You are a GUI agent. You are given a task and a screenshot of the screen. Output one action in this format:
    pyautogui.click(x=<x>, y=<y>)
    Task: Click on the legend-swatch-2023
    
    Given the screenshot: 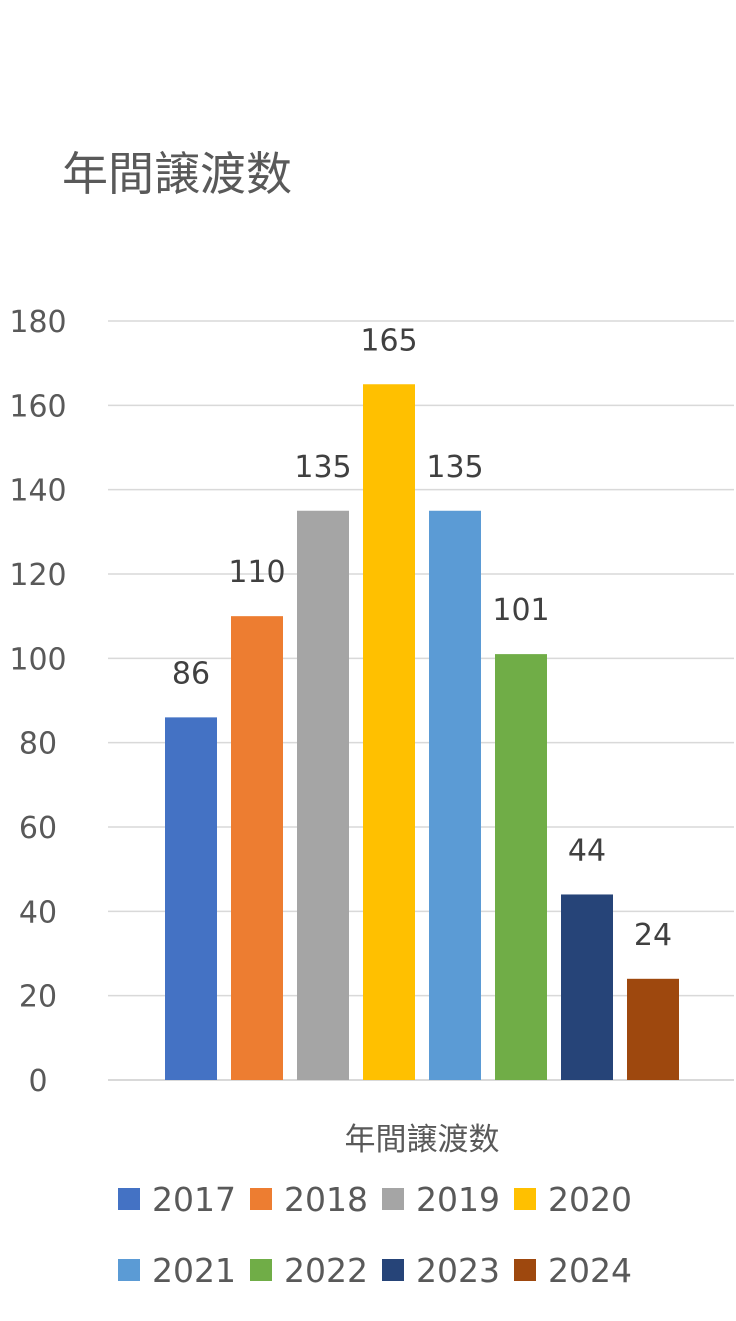 What is the action you would take?
    pyautogui.click(x=393, y=1270)
    